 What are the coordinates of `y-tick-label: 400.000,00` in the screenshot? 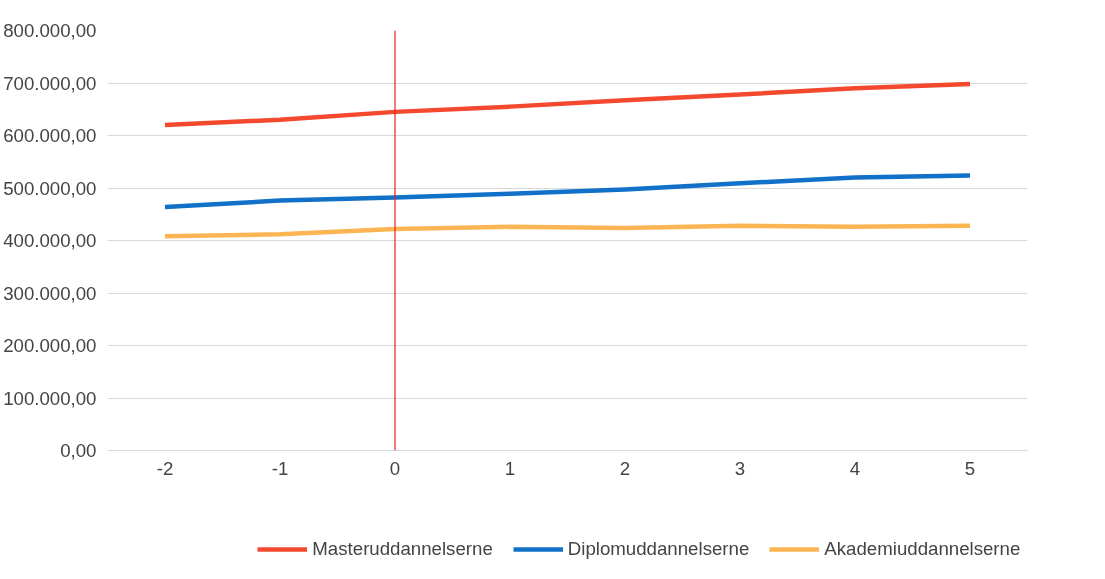 It's located at (50, 240).